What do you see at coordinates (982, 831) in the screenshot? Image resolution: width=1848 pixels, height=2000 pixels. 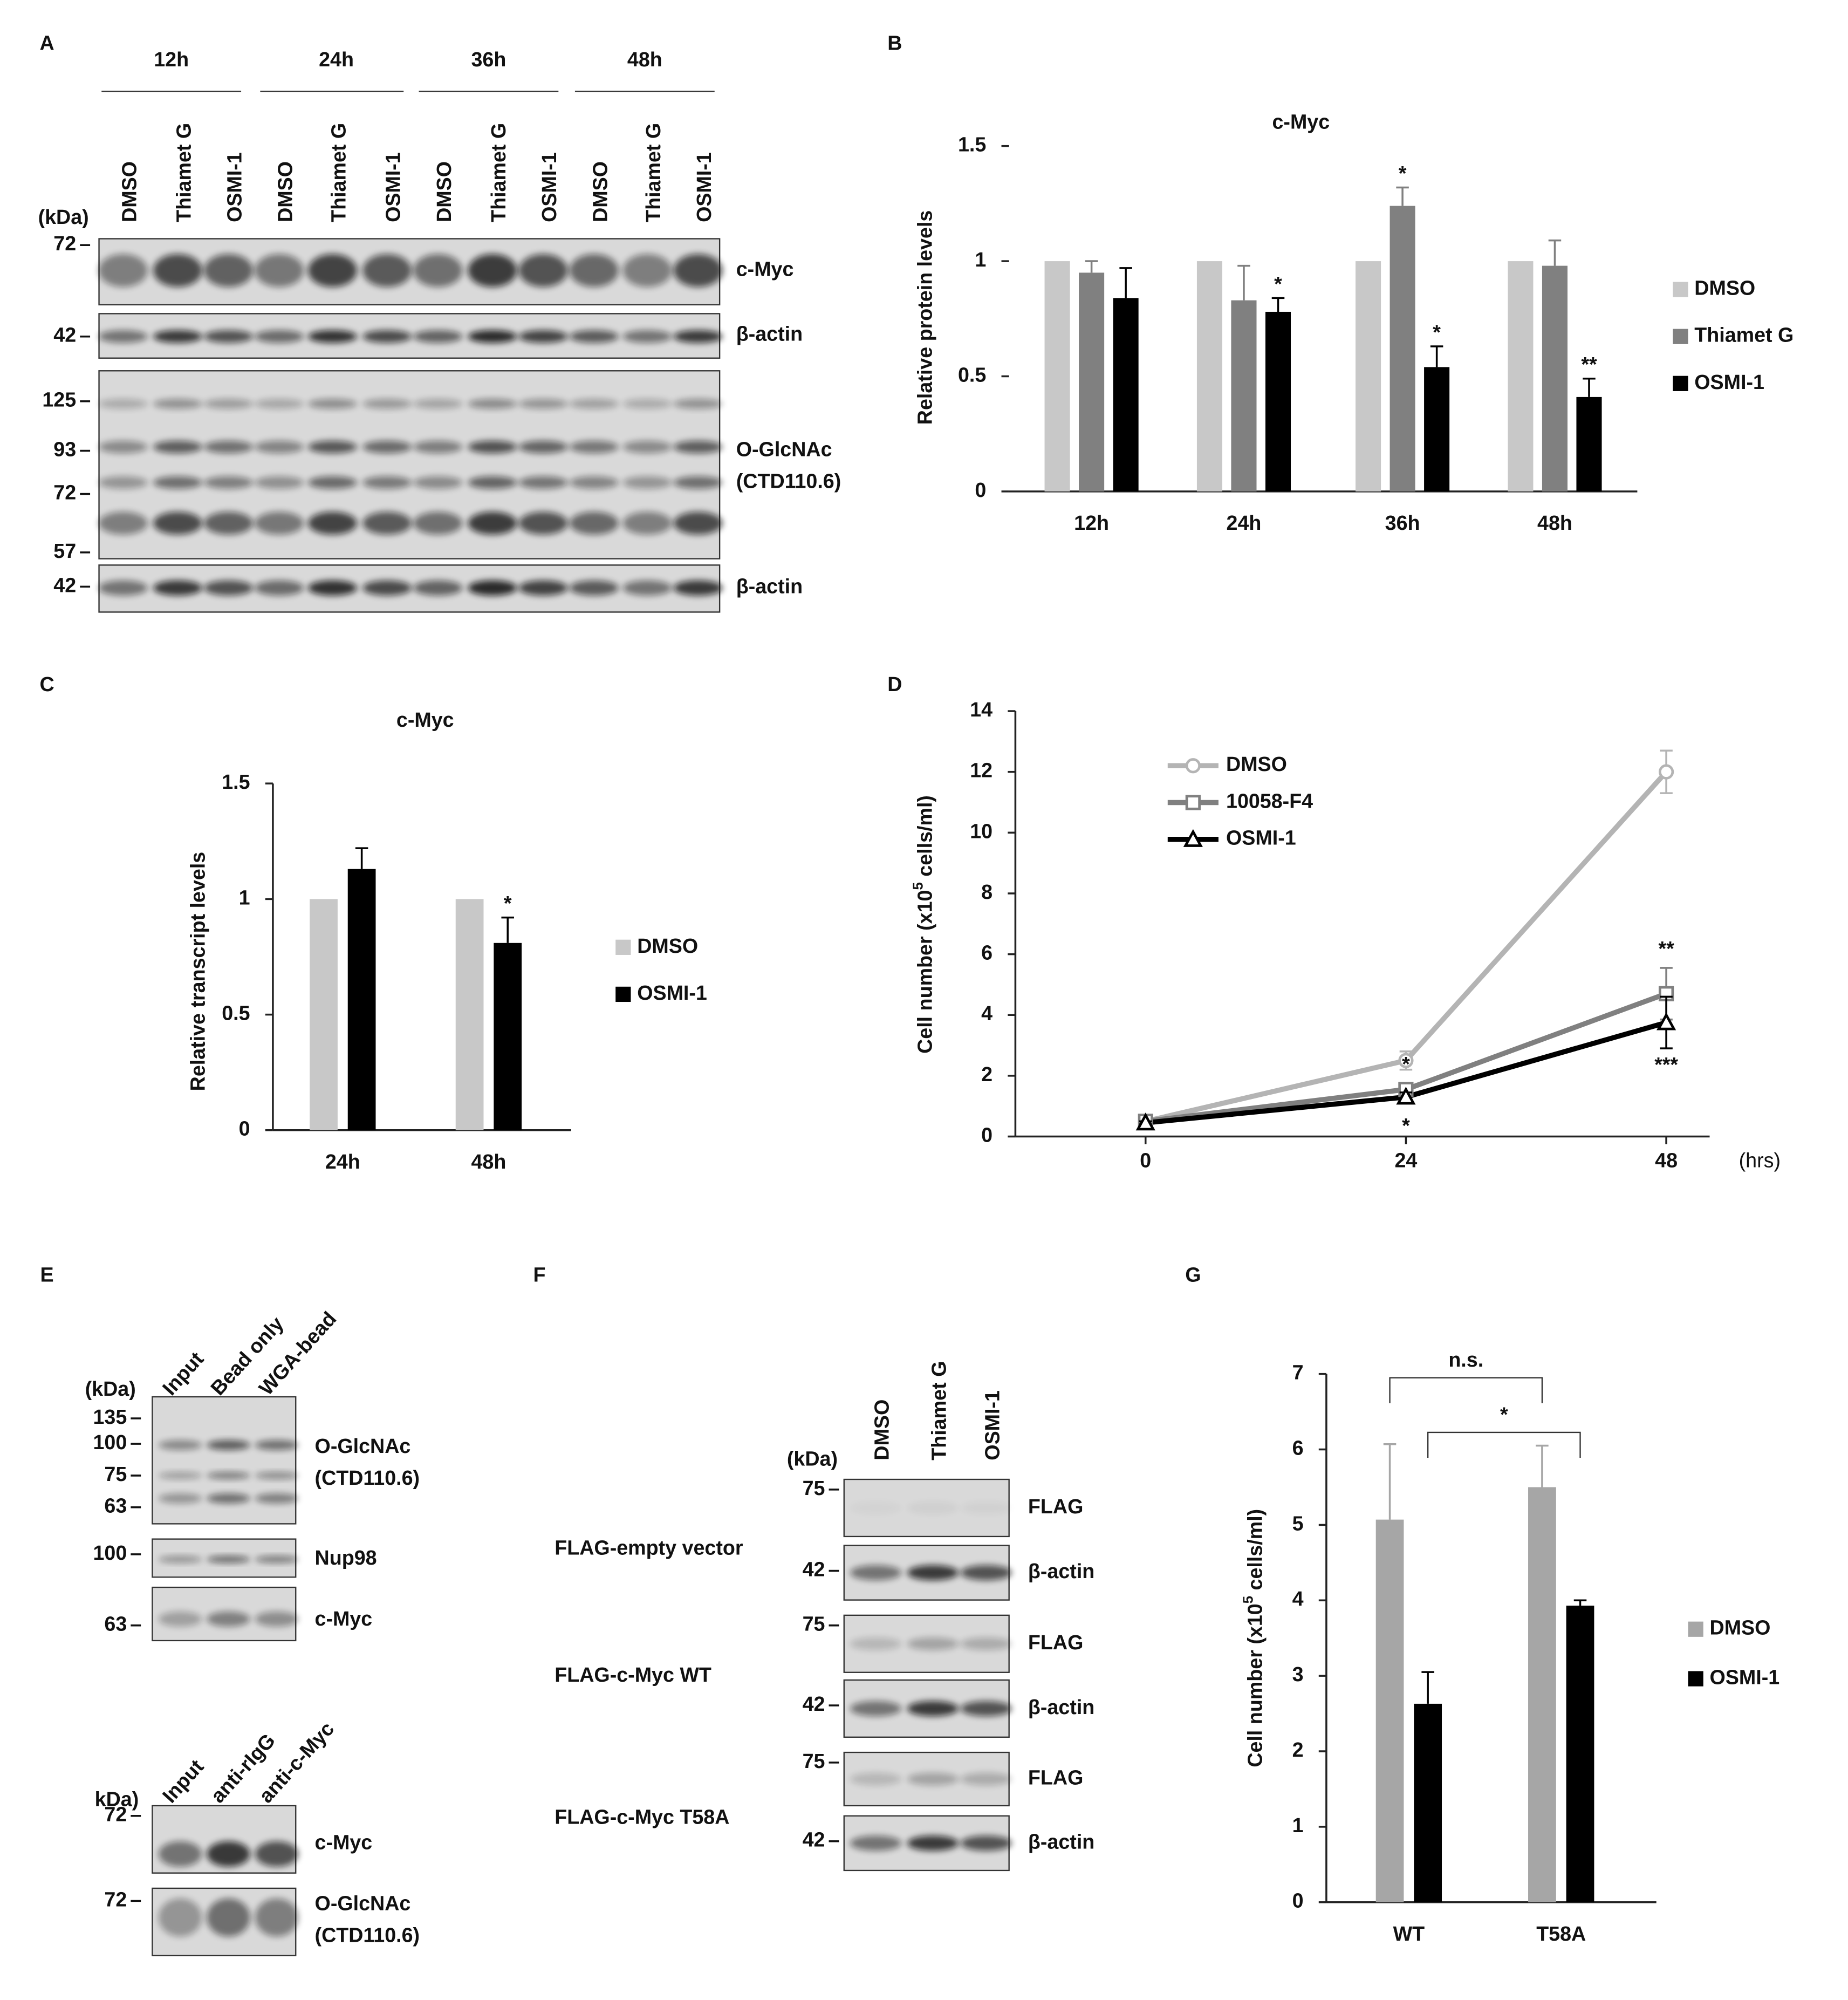 I see `y-tick-label: 10` at bounding box center [982, 831].